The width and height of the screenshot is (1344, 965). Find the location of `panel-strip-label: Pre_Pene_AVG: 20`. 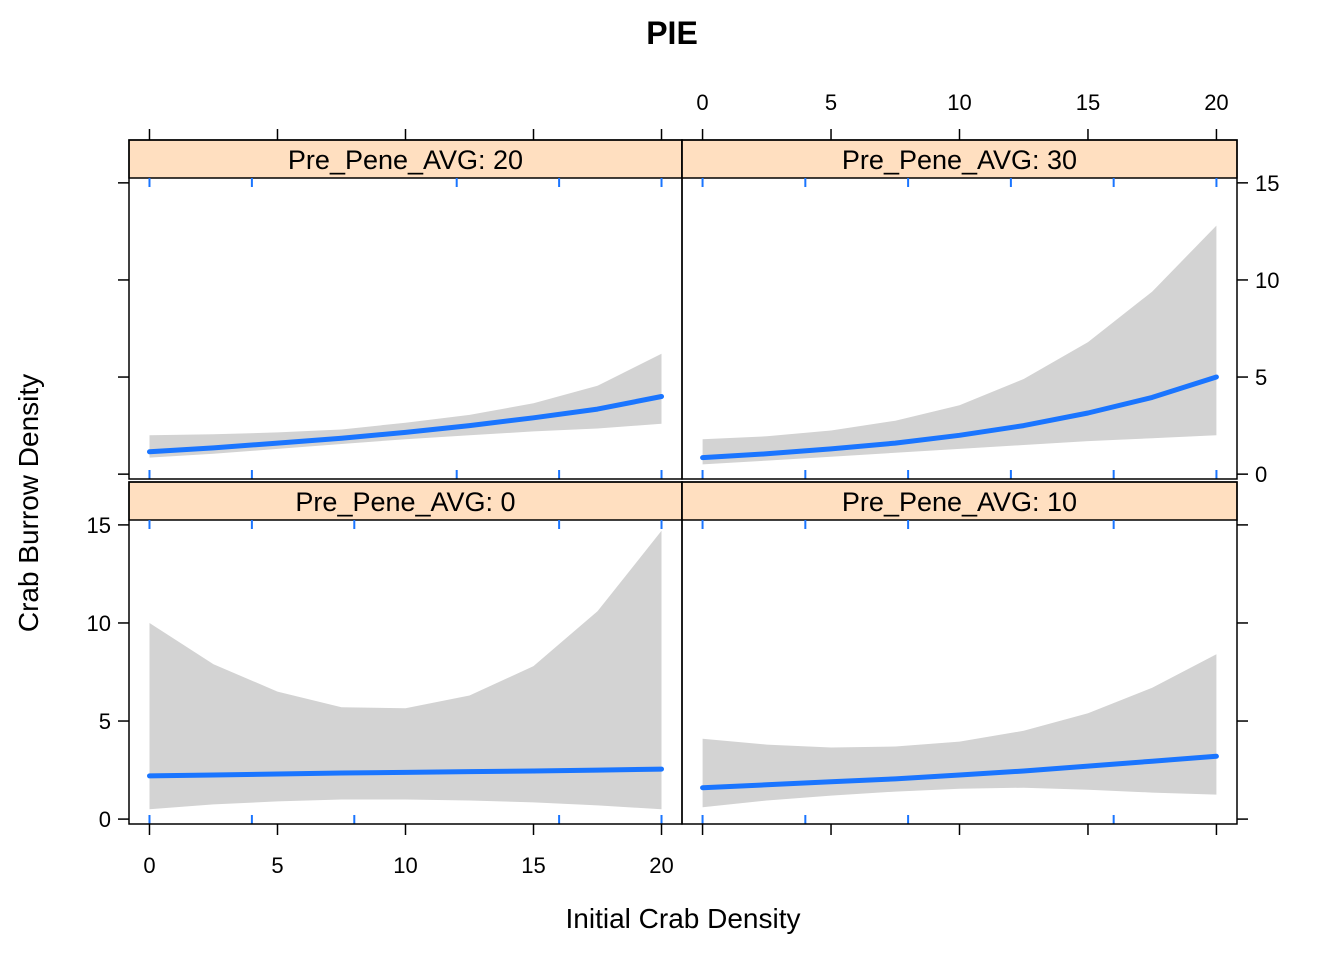

panel-strip-label: Pre_Pene_AVG: 20 is located at coordinates (405, 160).